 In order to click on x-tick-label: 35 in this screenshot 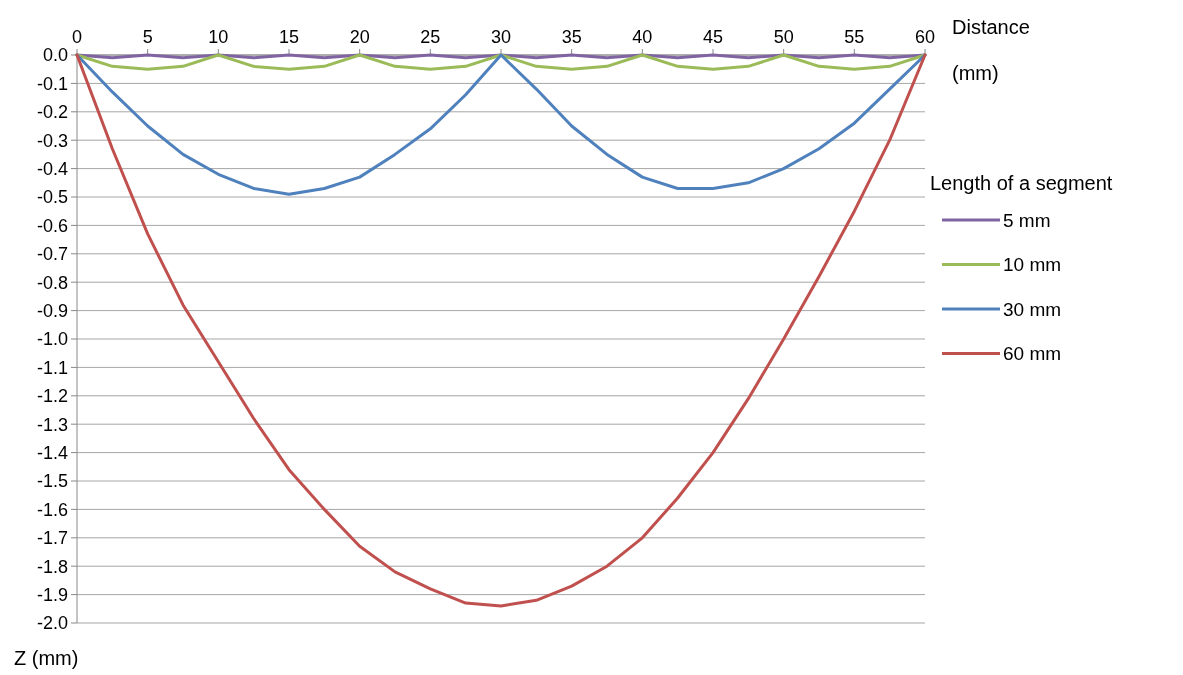, I will do `click(571, 37)`.